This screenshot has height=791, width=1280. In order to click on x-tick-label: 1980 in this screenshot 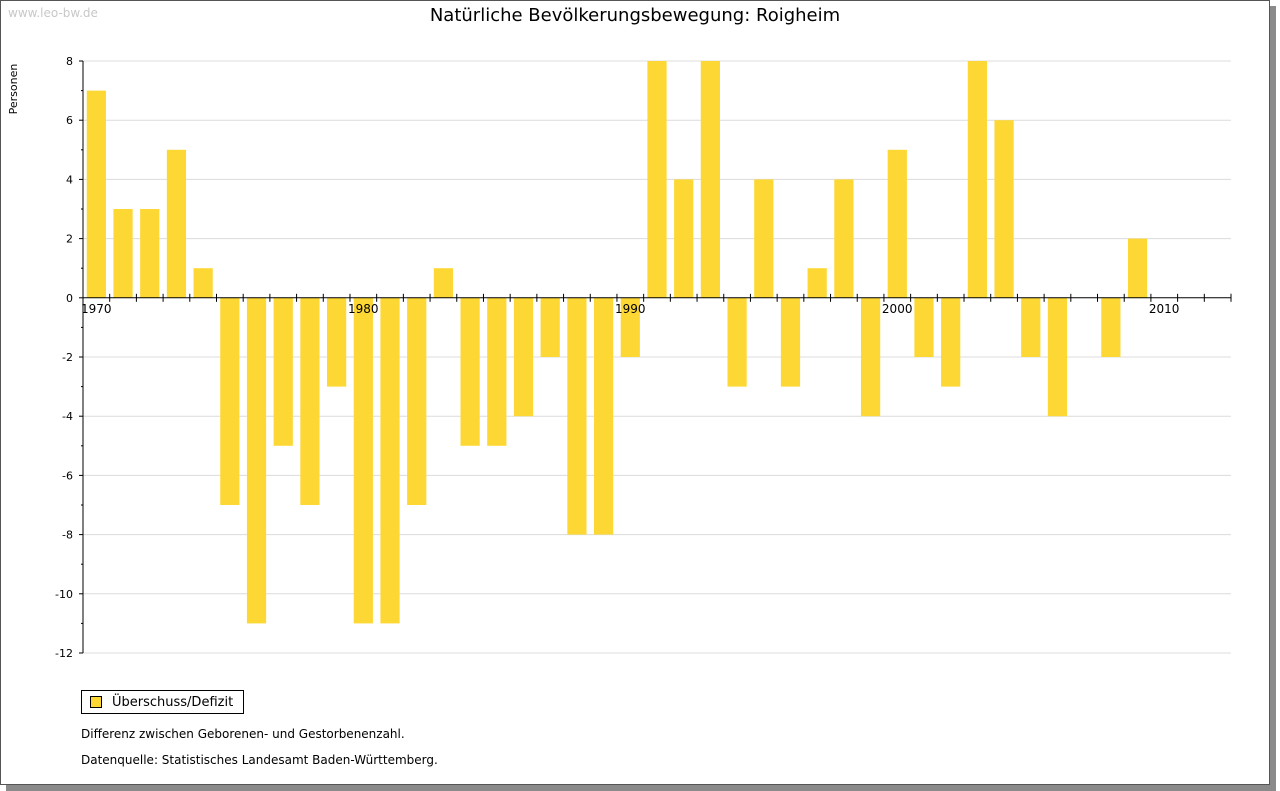, I will do `click(363, 309)`.